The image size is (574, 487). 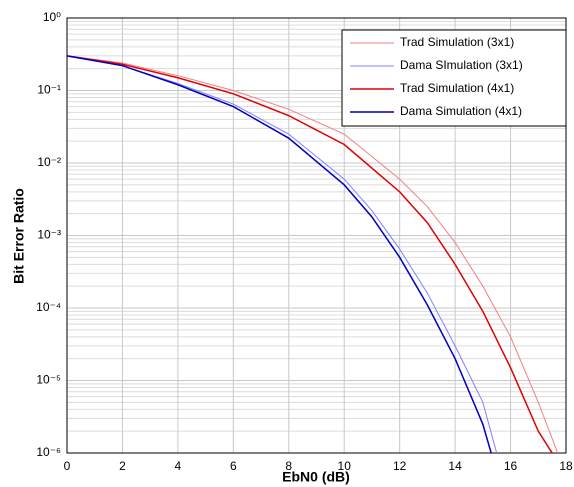 What do you see at coordinates (49, 235) in the screenshot?
I see `y-tick-label: 10⁻³` at bounding box center [49, 235].